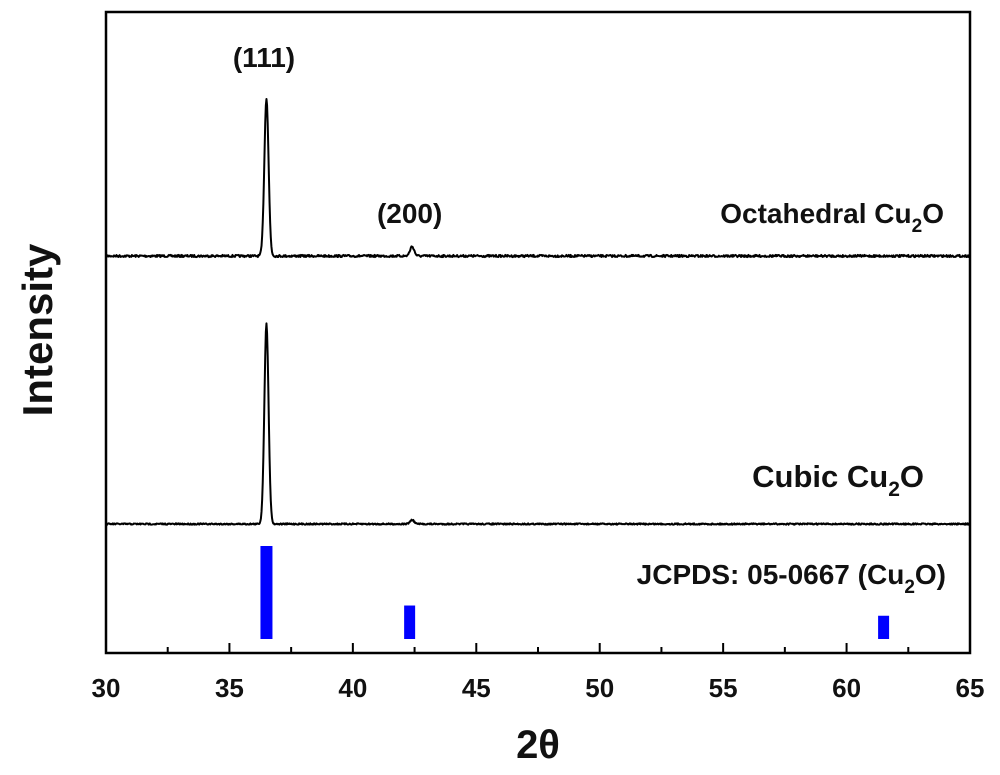 This screenshot has width=1000, height=775. What do you see at coordinates (832, 217) in the screenshot?
I see `series-label-octahedral: Octahedral Cu2O` at bounding box center [832, 217].